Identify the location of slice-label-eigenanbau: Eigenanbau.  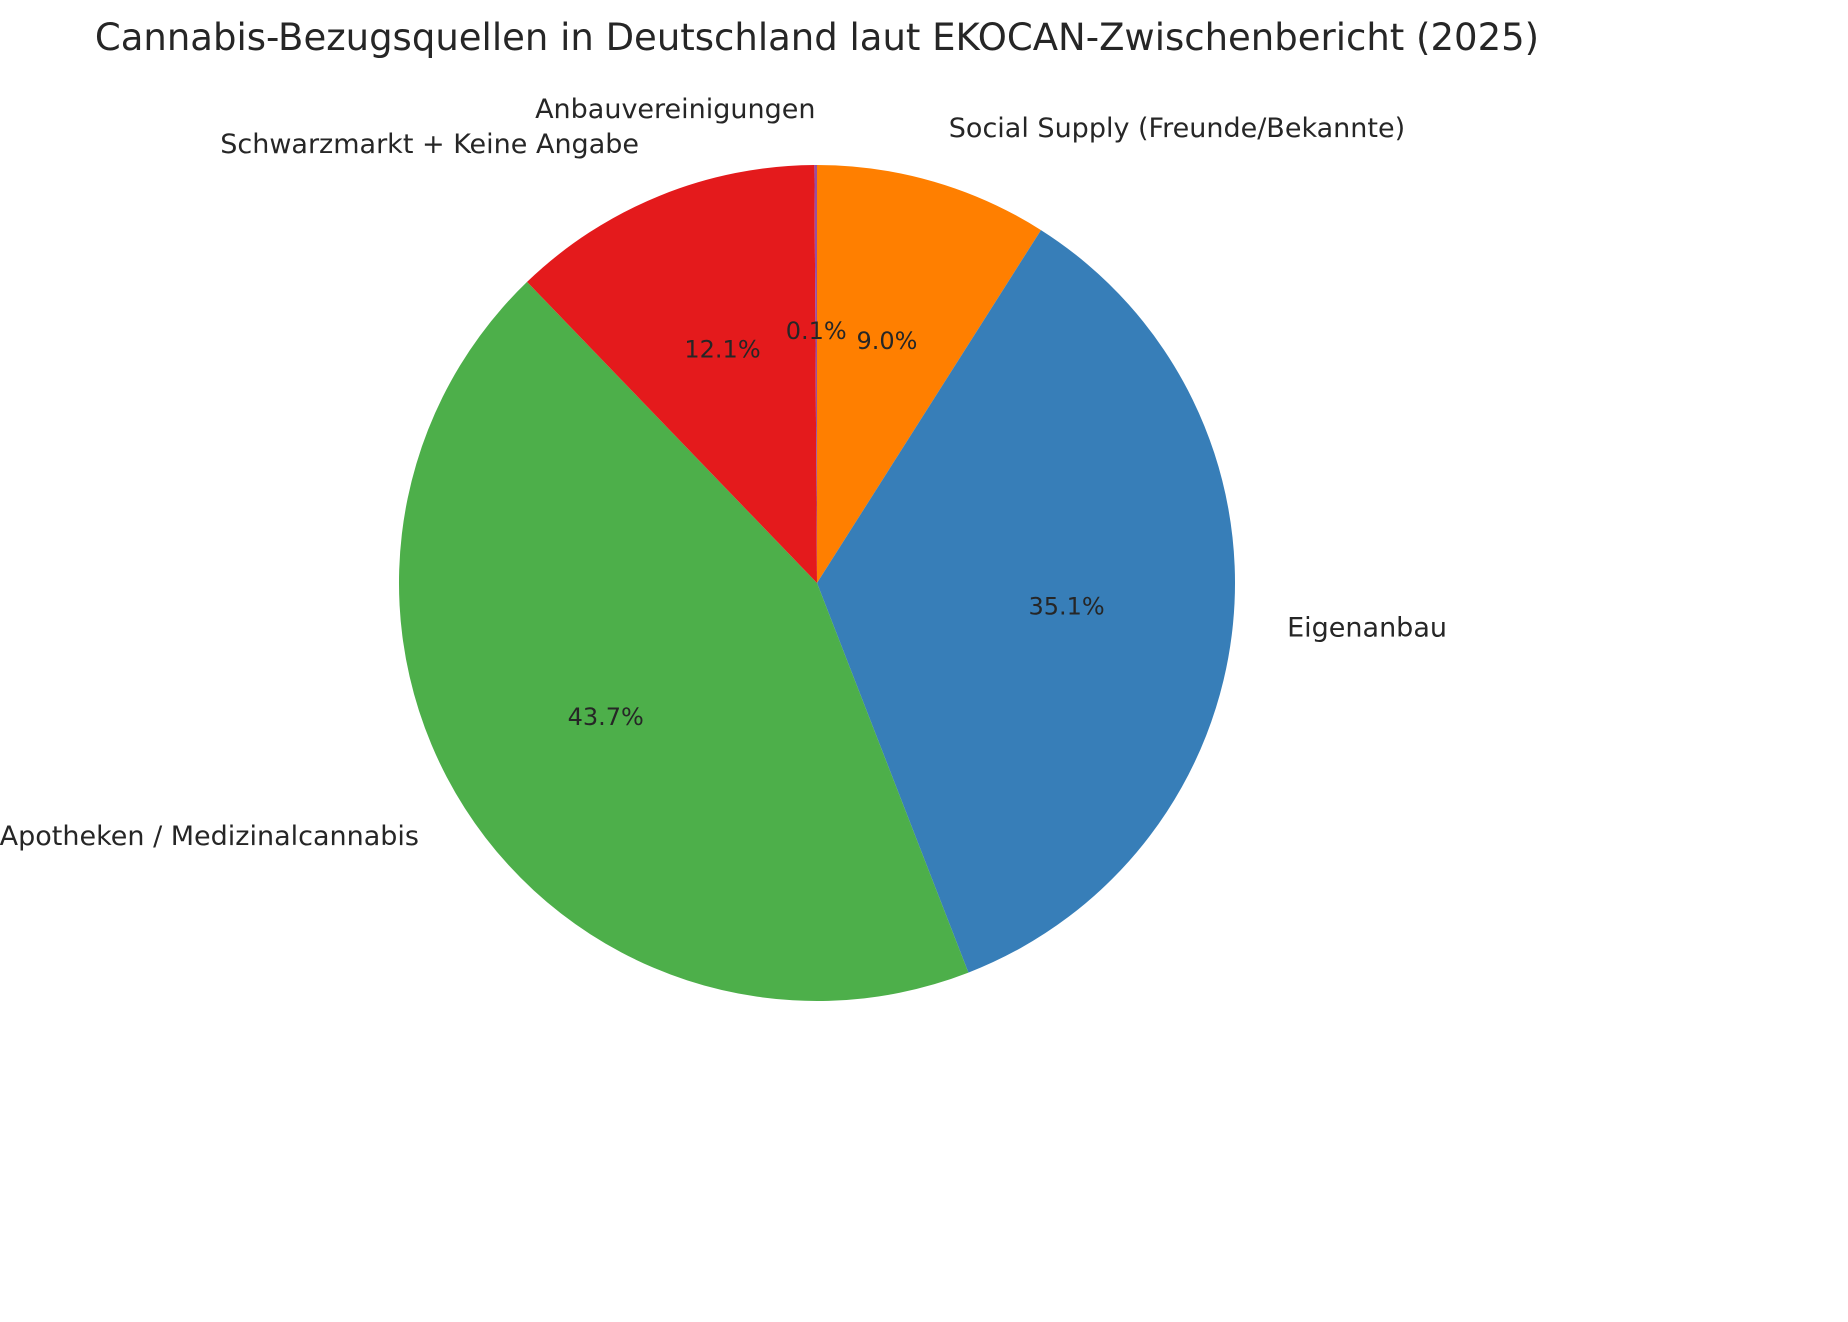
(1367, 627).